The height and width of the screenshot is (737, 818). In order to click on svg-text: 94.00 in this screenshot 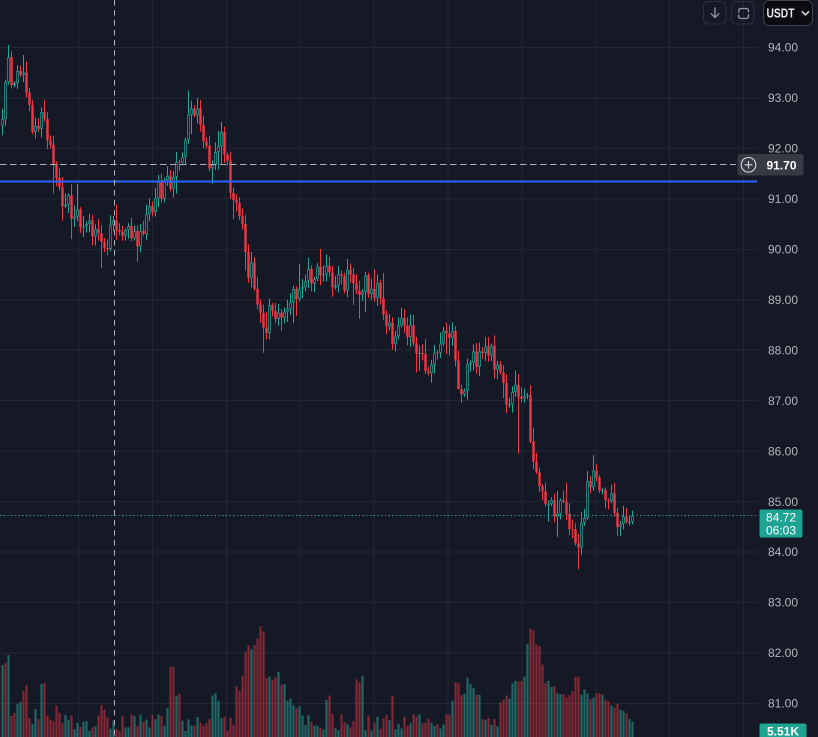, I will do `click(783, 48)`.